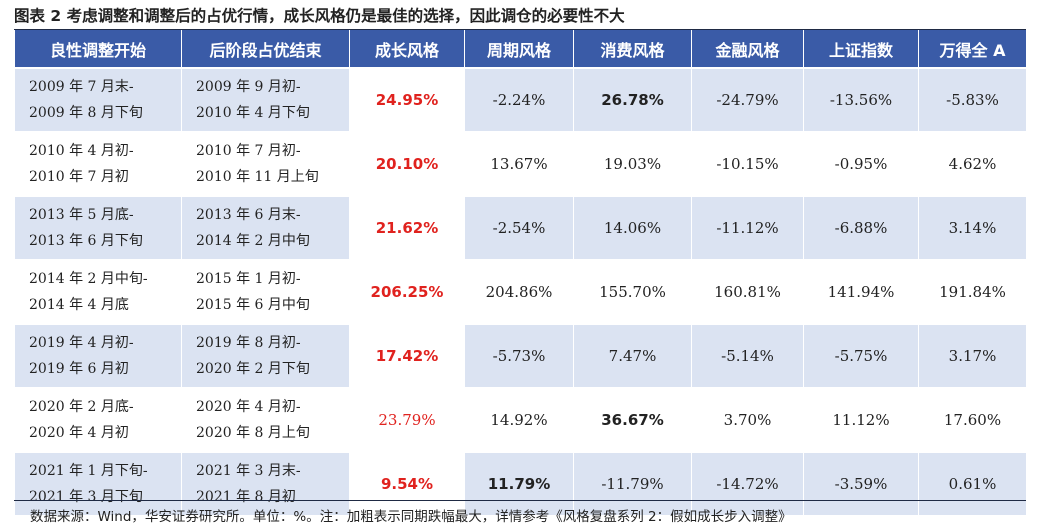 This screenshot has width=1038, height=531. Describe the element at coordinates (265, 483) in the screenshot. I see `end-period-cell: 2021 年 3 月末- 2021 年 8 月初` at that location.